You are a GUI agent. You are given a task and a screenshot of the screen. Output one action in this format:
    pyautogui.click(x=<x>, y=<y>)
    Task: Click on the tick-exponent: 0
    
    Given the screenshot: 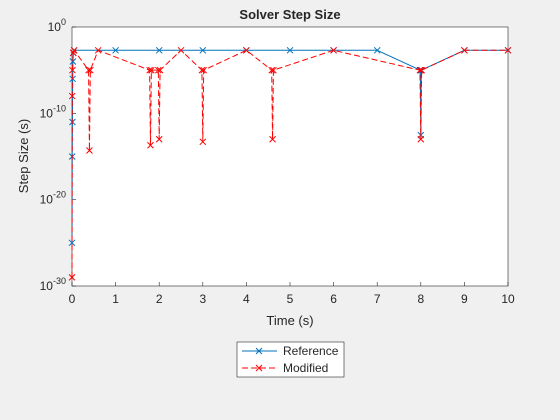 What is the action you would take?
    pyautogui.click(x=63, y=22)
    